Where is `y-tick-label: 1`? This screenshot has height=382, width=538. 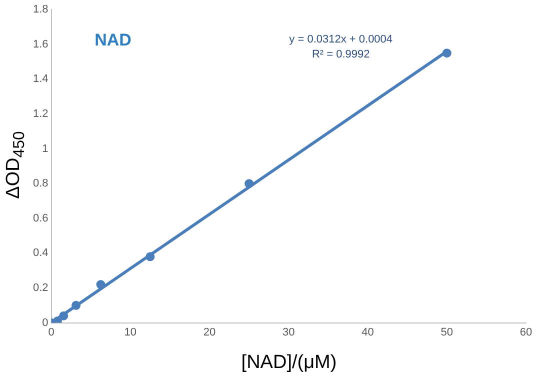
y-tick-label: 1 is located at coordinates (45, 148).